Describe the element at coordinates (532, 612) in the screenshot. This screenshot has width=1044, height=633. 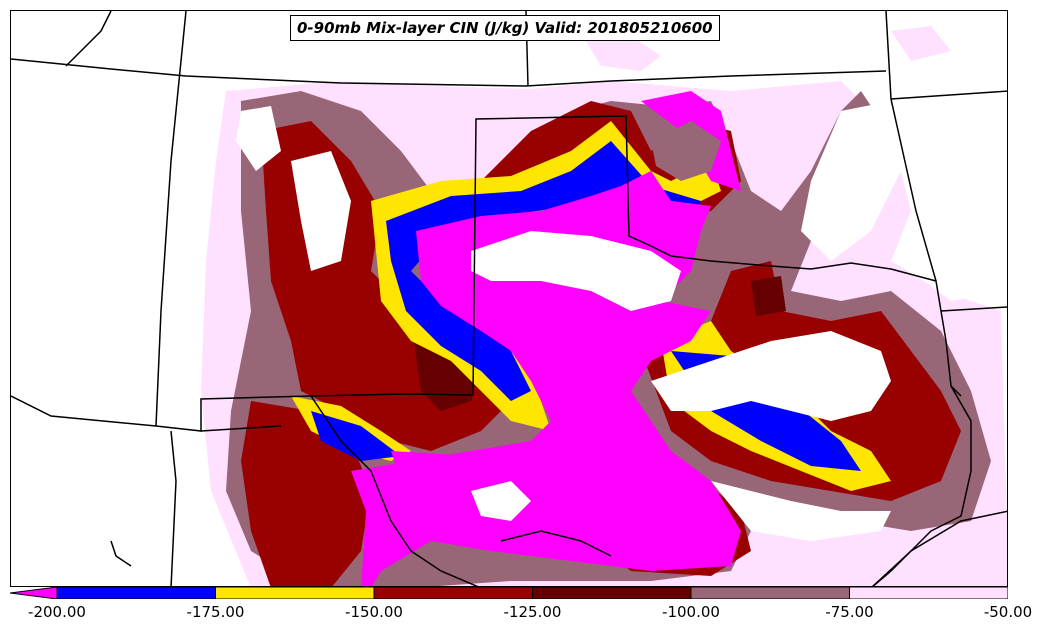
I see `colorbar-tick-label: -125.00` at that location.